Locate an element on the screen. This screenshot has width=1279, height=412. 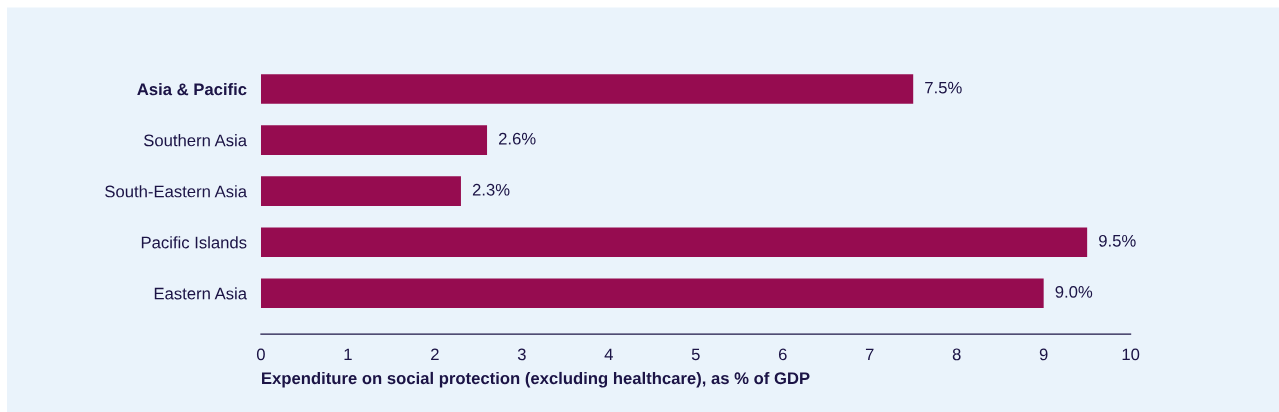
y-tick-label: Eastern Asia is located at coordinates (201, 293).